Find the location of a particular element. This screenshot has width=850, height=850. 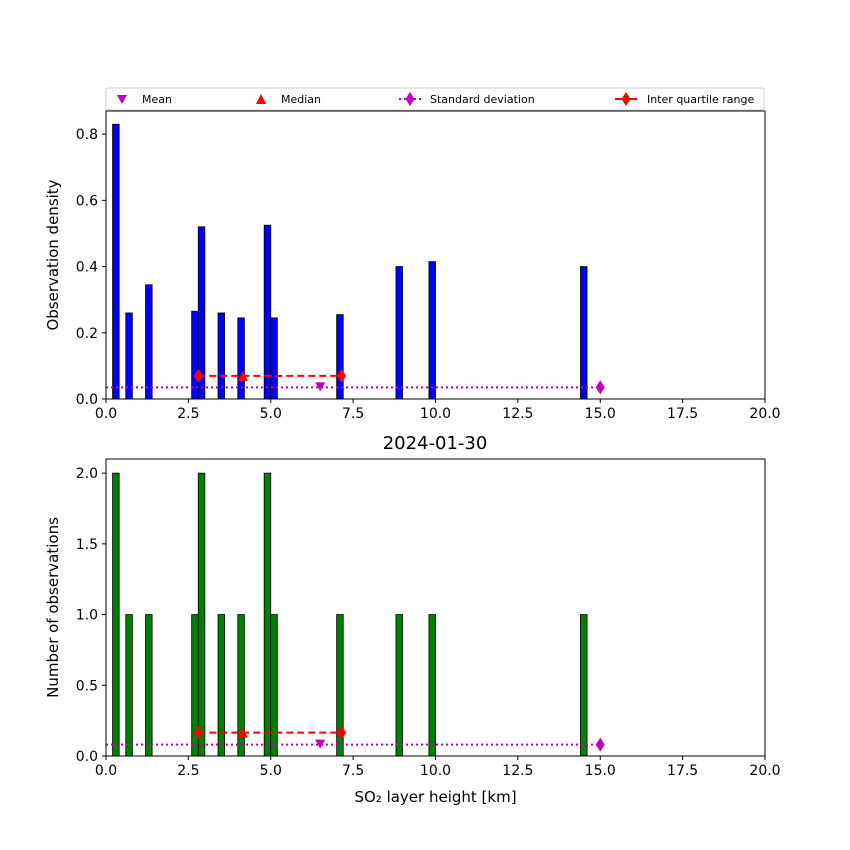

count-y-axis-label: Number of observations is located at coordinates (53, 607).